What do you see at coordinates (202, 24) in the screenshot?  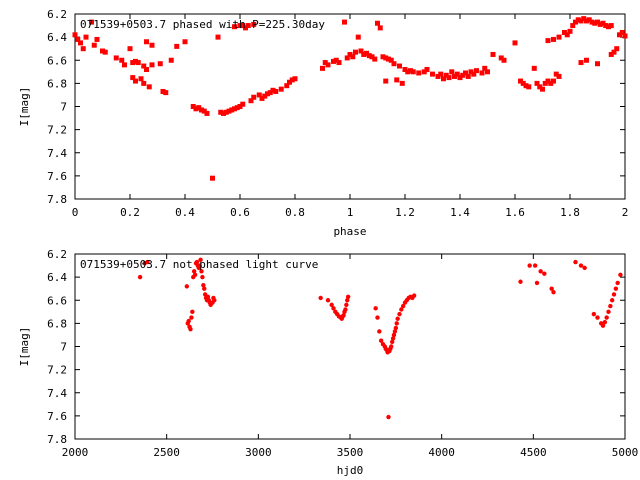 I see `plot-title: 071539+0503.7 phased with P=225.30day` at bounding box center [202, 24].